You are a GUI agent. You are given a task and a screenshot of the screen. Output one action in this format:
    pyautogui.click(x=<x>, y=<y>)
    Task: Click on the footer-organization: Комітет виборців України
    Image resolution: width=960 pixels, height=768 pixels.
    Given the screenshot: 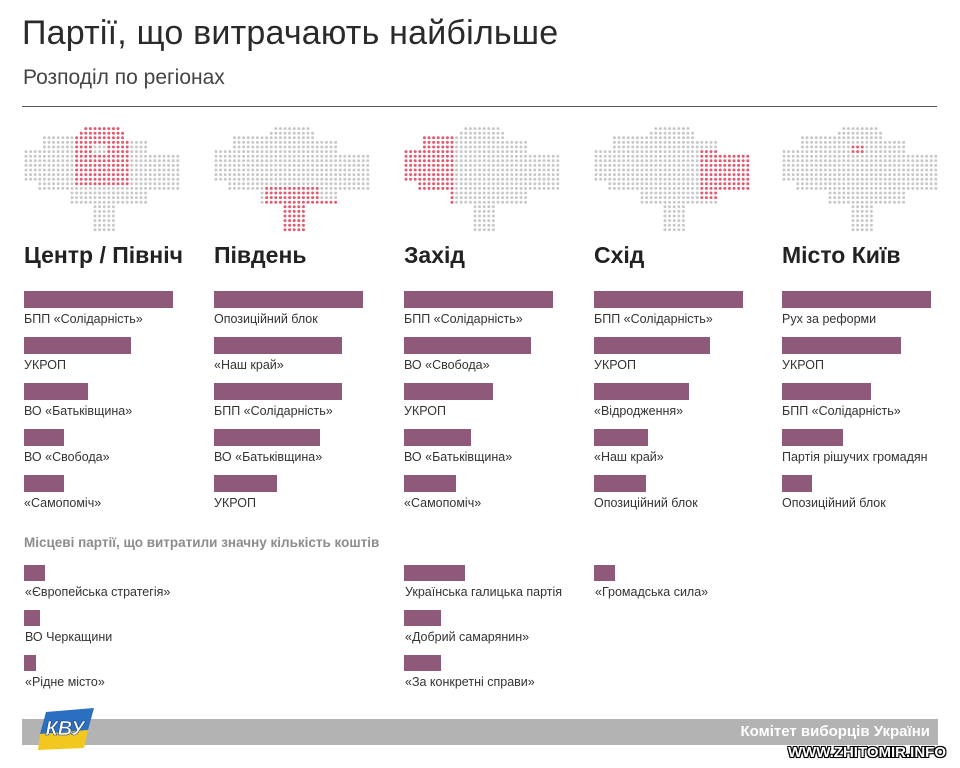 What is the action you would take?
    pyautogui.click(x=835, y=731)
    